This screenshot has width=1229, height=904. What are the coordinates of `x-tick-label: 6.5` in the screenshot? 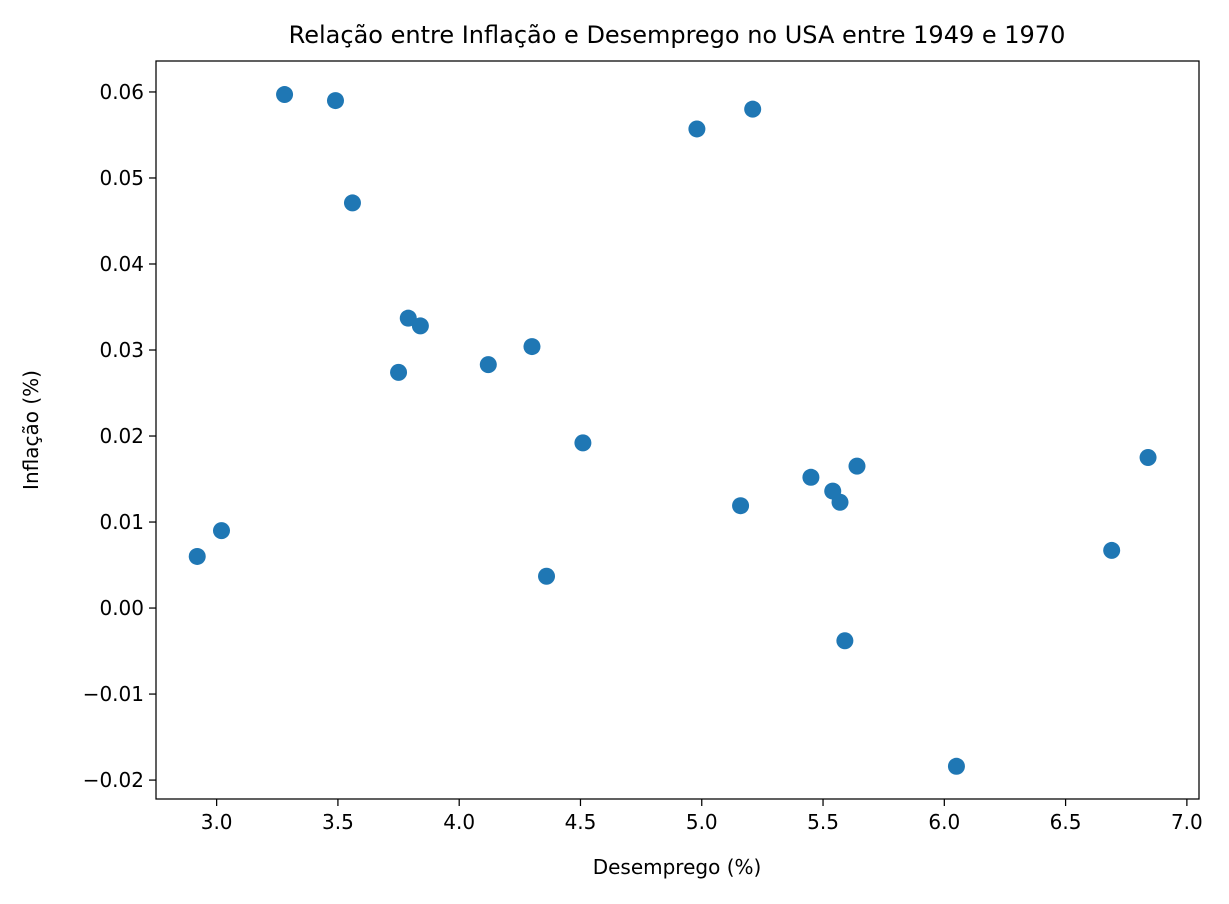 It's located at (1066, 822).